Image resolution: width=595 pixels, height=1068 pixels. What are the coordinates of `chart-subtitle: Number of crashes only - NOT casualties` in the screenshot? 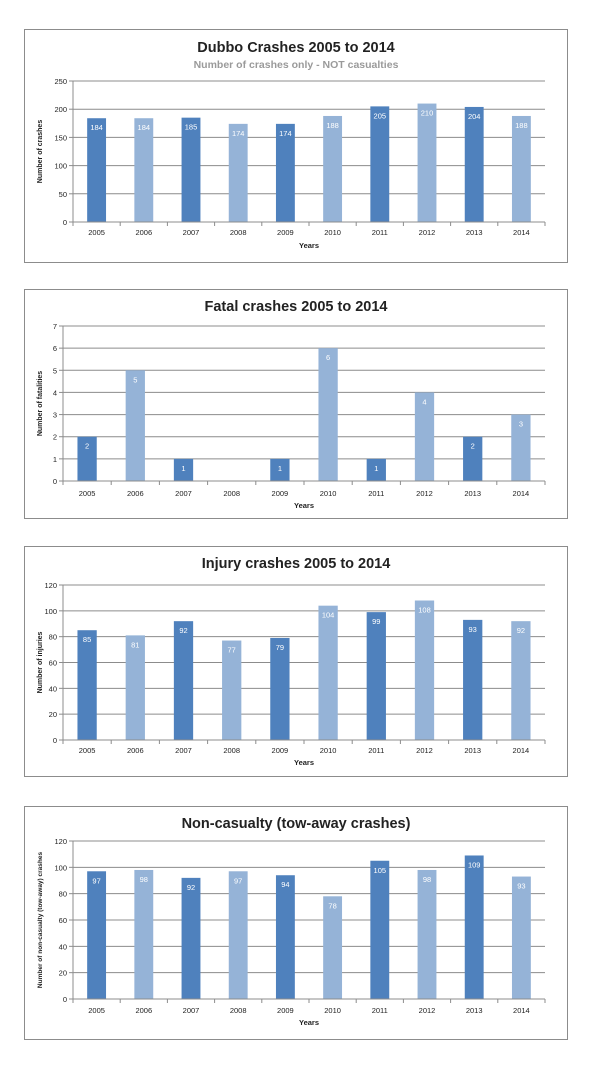 It's located at (296, 65).